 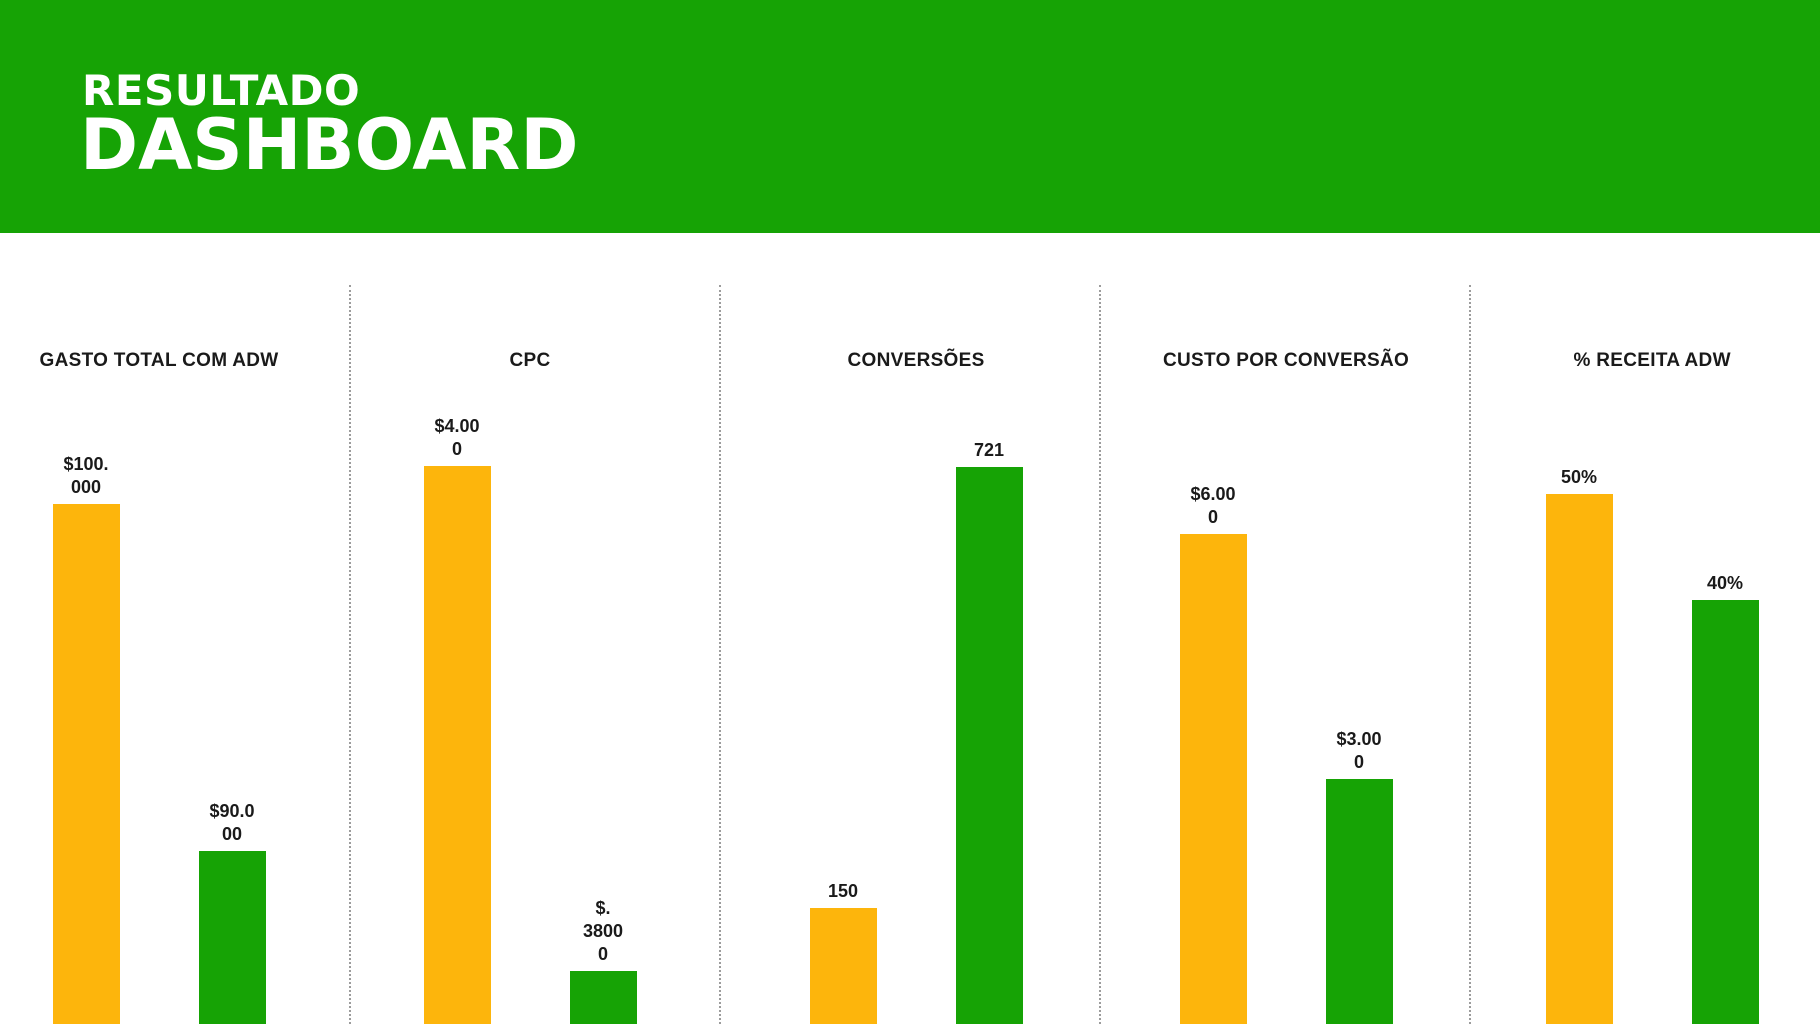 I want to click on data-label-line: 721, so click(x=989, y=449).